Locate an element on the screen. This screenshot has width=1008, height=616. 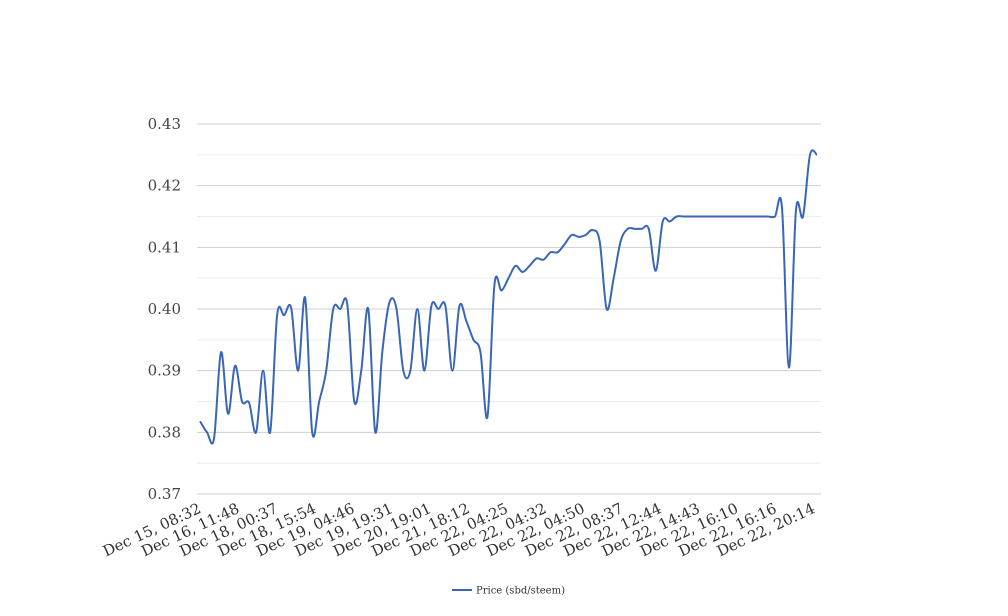
y-tick-label: 0.37 is located at coordinates (164, 494).